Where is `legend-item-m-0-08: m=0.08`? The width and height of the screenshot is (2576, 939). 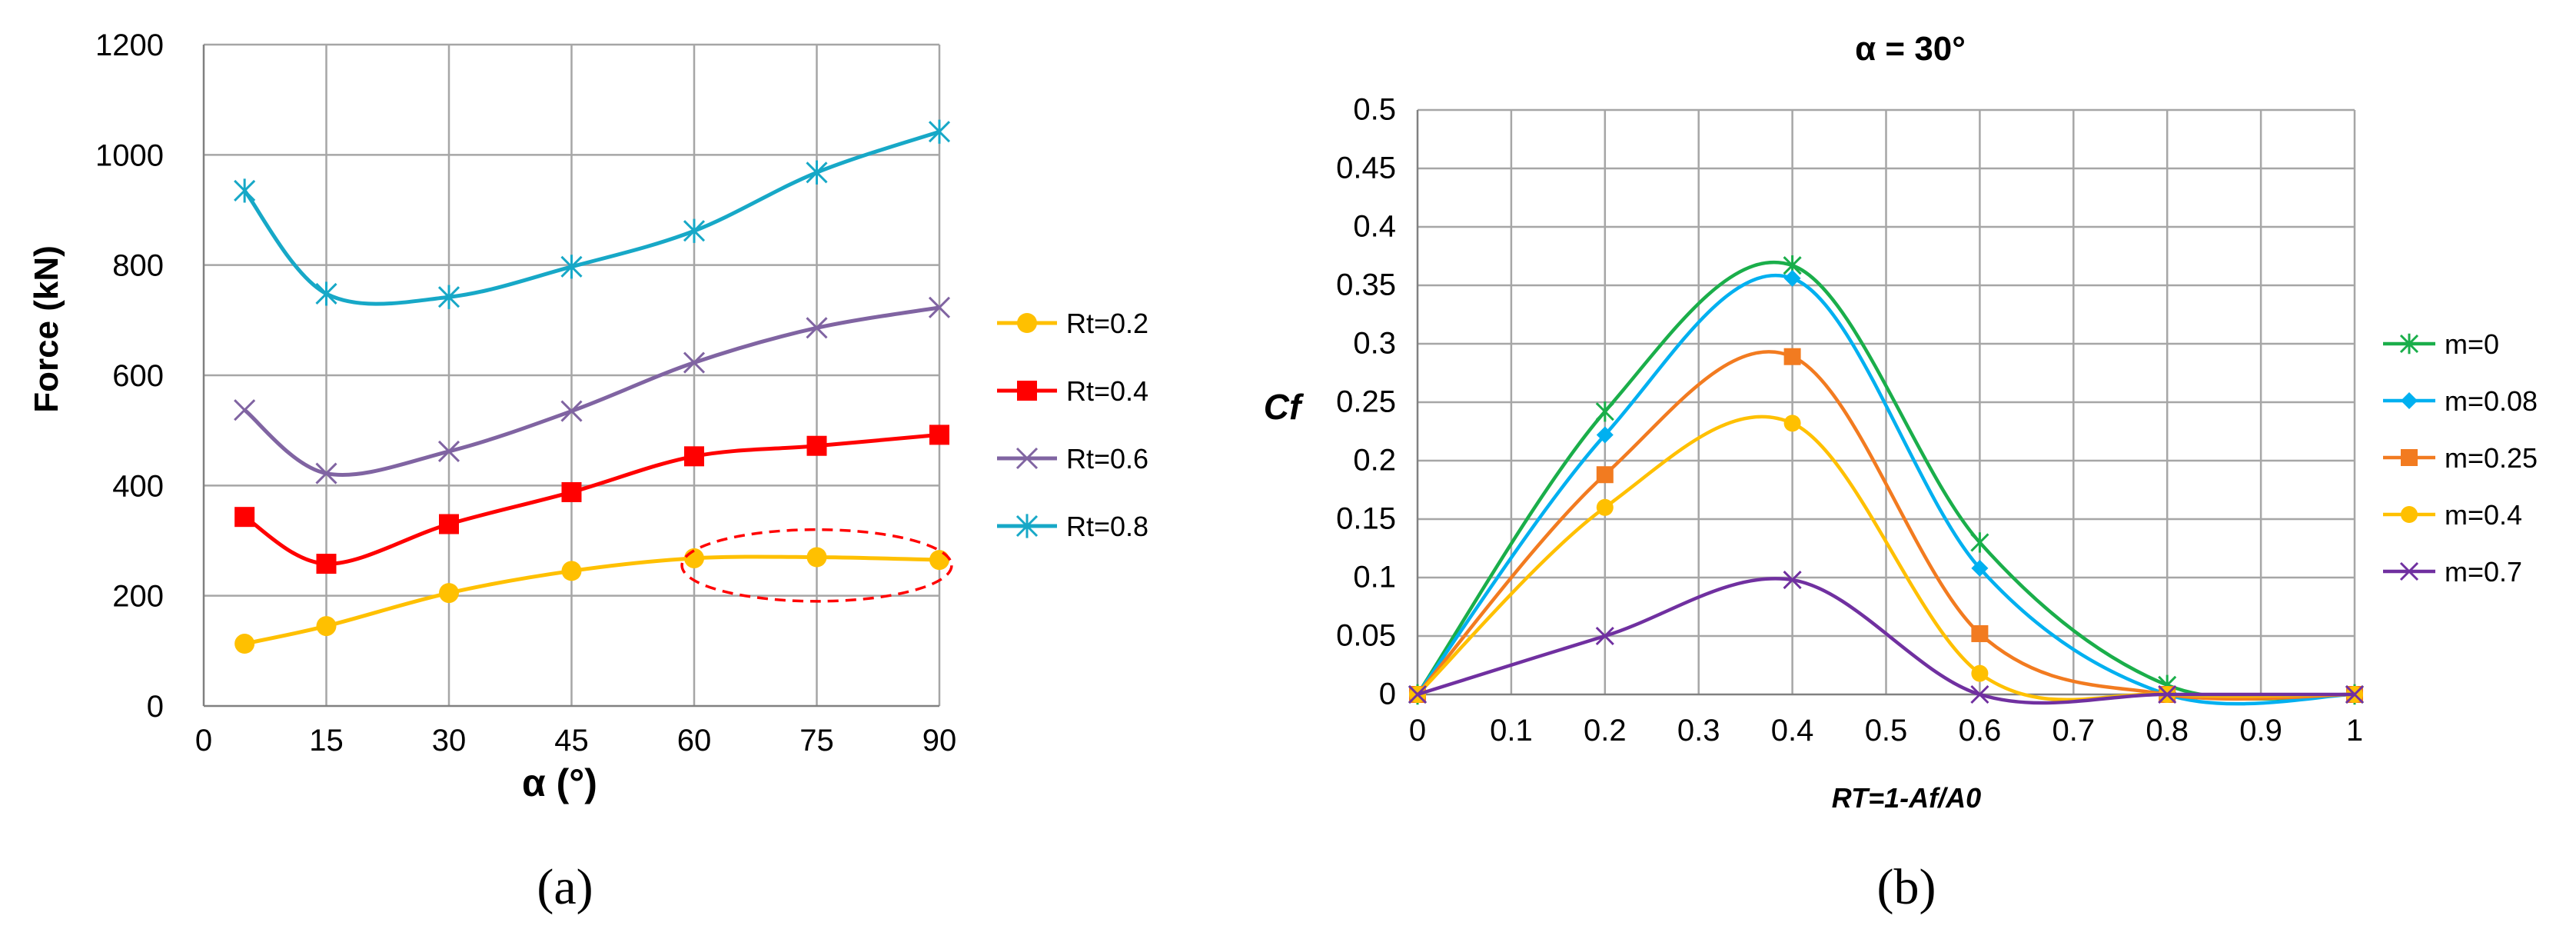
legend-item-m-0-08: m=0.08 is located at coordinates (2460, 401).